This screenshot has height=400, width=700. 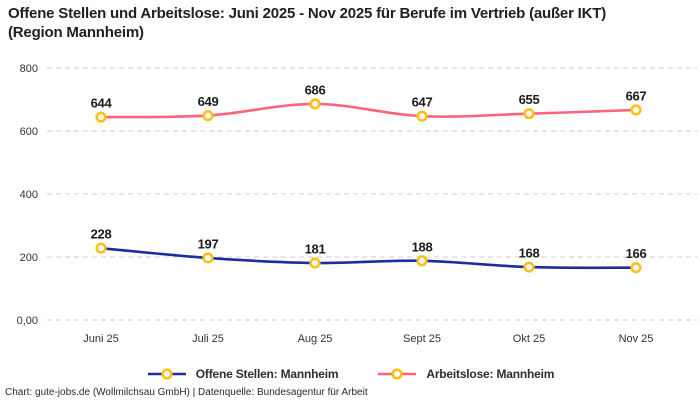 What do you see at coordinates (422, 339) in the screenshot?
I see `x-axis-tick-label: Sept 25` at bounding box center [422, 339].